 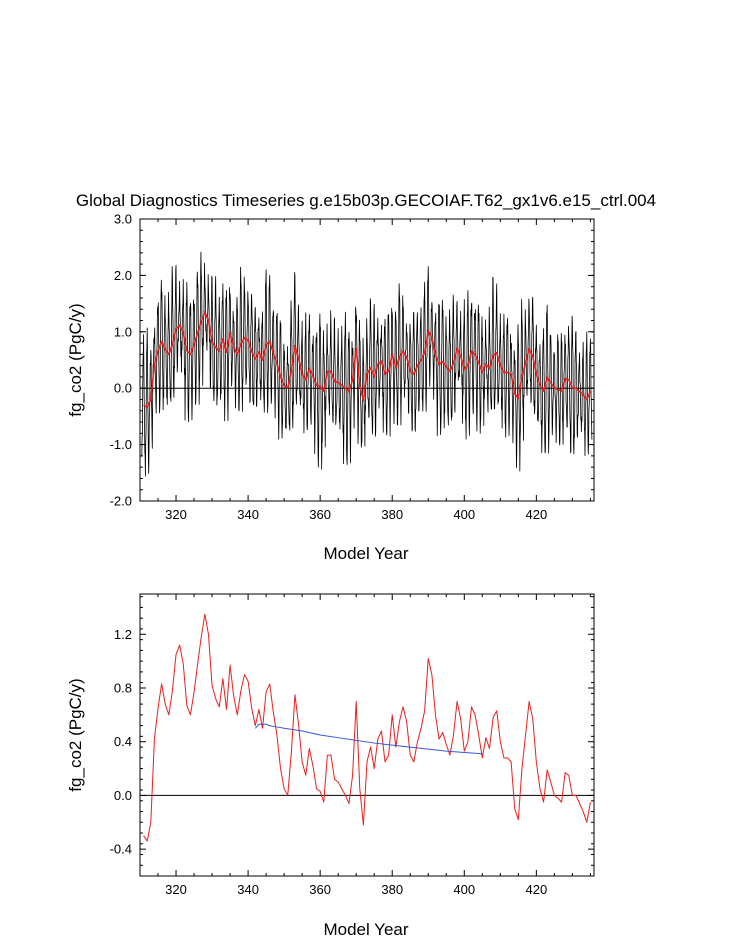 What do you see at coordinates (123, 275) in the screenshot?
I see `y-tick-label: 2.0` at bounding box center [123, 275].